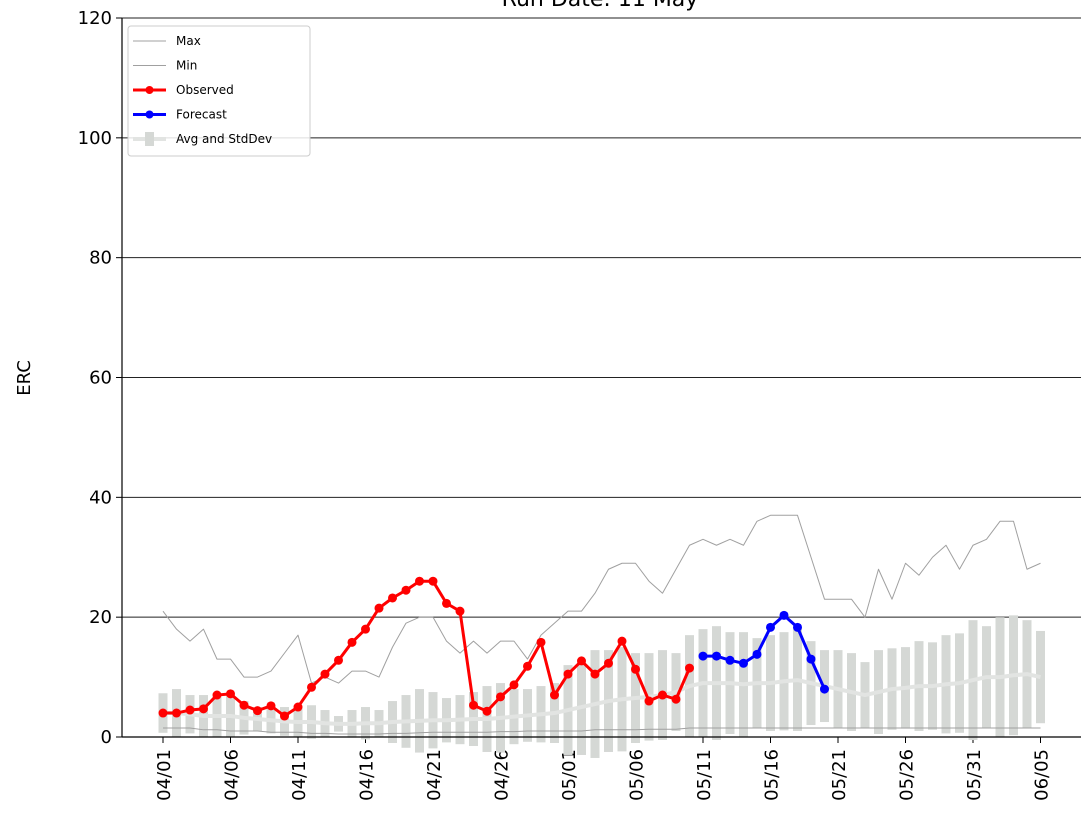 The width and height of the screenshot is (1081, 838). I want to click on x-tick-label: 05/21, so click(839, 775).